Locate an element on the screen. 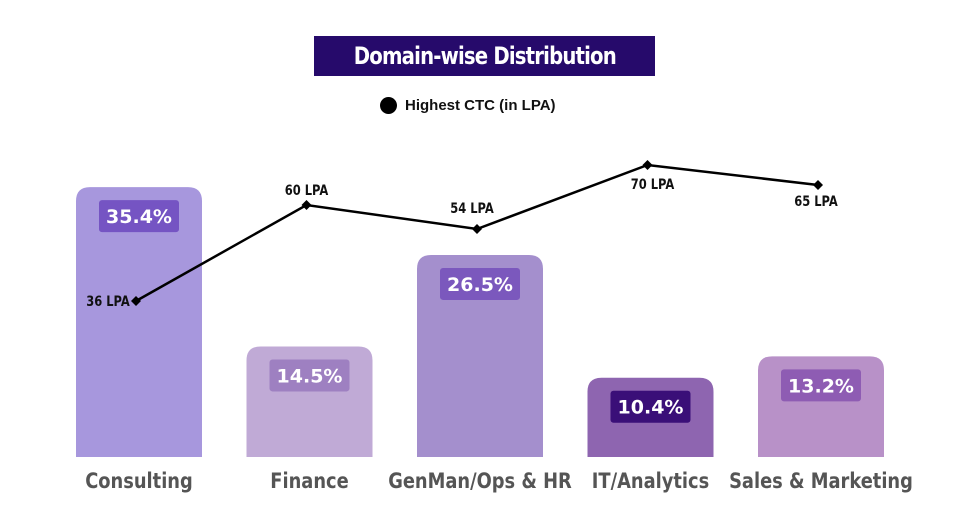 The height and width of the screenshot is (519, 972). value-label: 13.2% is located at coordinates (821, 386).